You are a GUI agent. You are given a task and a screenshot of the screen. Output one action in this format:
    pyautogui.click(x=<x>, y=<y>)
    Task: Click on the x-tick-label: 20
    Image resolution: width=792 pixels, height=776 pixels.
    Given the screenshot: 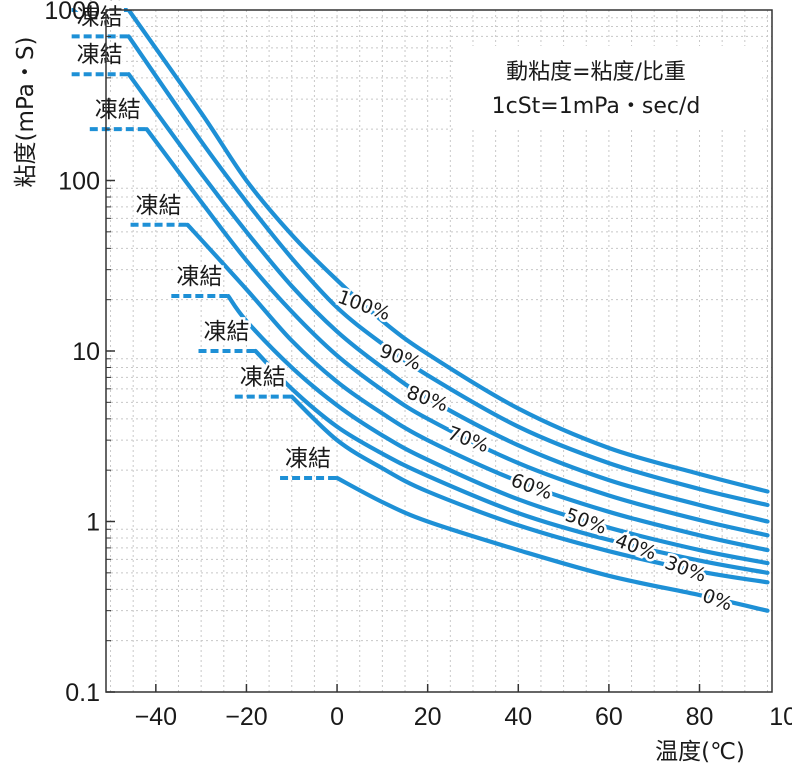 What is the action you would take?
    pyautogui.click(x=428, y=717)
    